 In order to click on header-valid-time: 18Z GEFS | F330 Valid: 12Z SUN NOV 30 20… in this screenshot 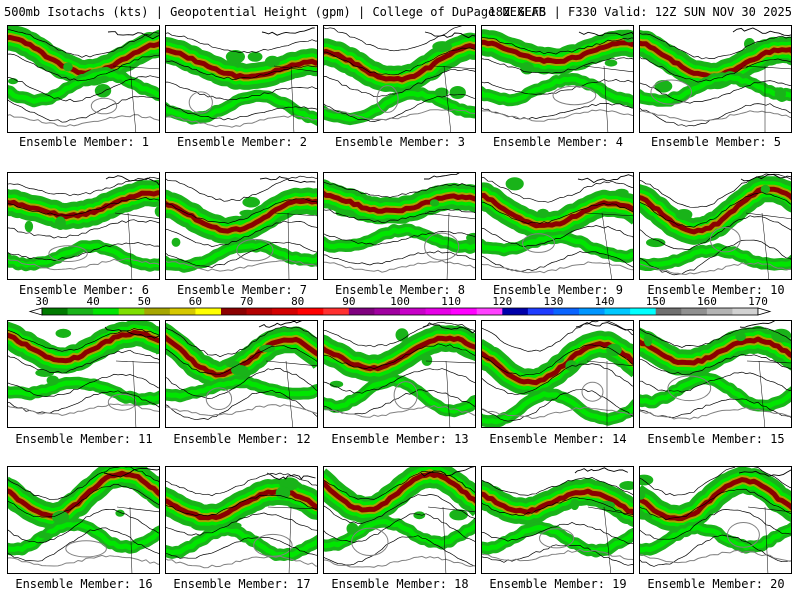, I will do `click(640, 12)`.